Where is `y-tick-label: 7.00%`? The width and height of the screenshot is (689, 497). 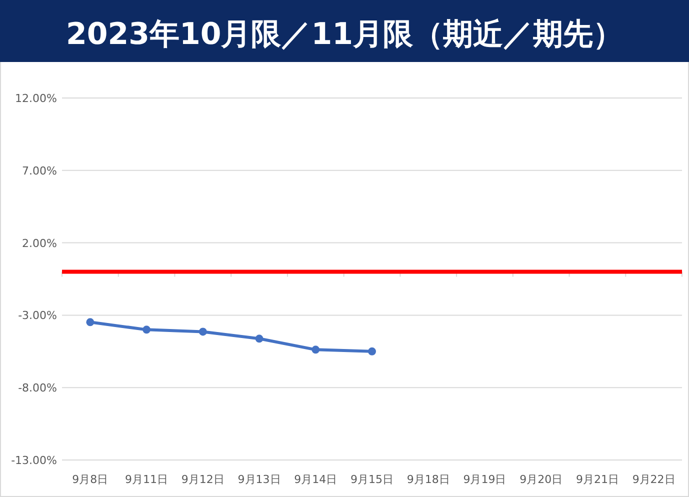
y-tick-label: 7.00% is located at coordinates (39, 171).